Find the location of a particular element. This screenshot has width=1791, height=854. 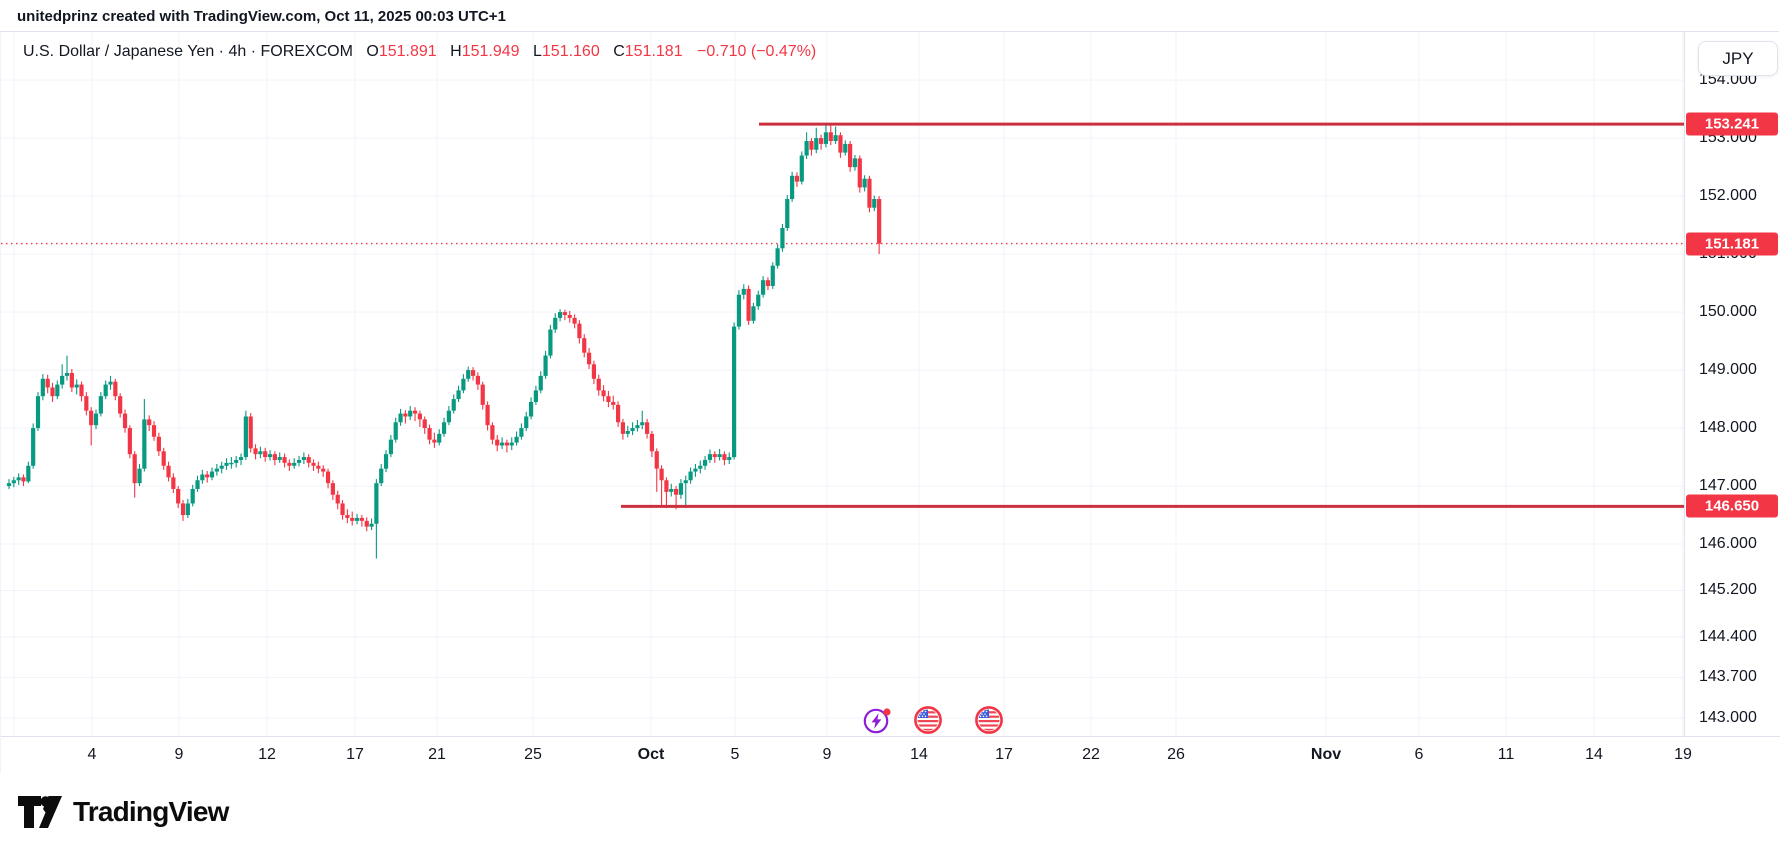

price-axis-label: 149.000 is located at coordinates (1728, 370).